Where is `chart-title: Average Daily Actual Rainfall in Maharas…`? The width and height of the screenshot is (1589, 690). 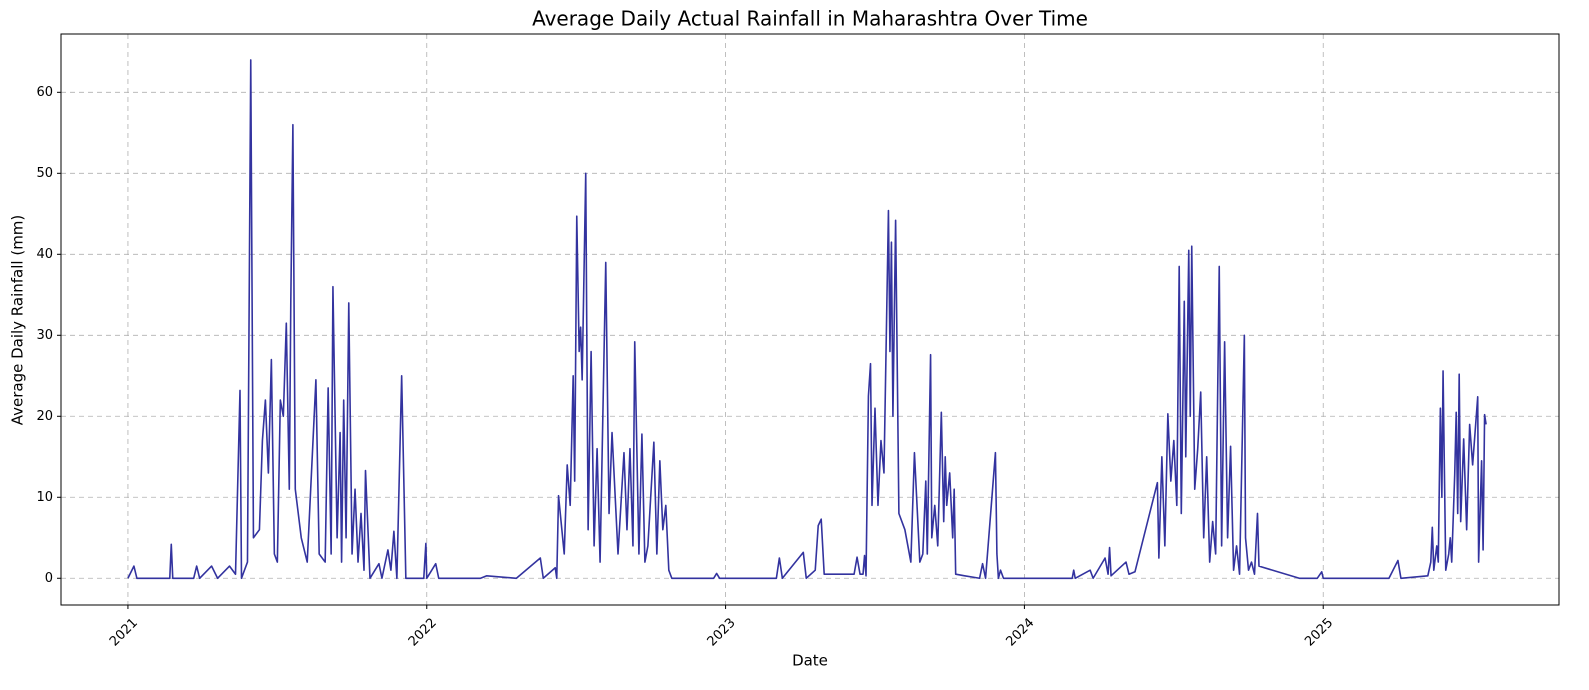 chart-title: Average Daily Actual Rainfall in Maharas… is located at coordinates (810, 19).